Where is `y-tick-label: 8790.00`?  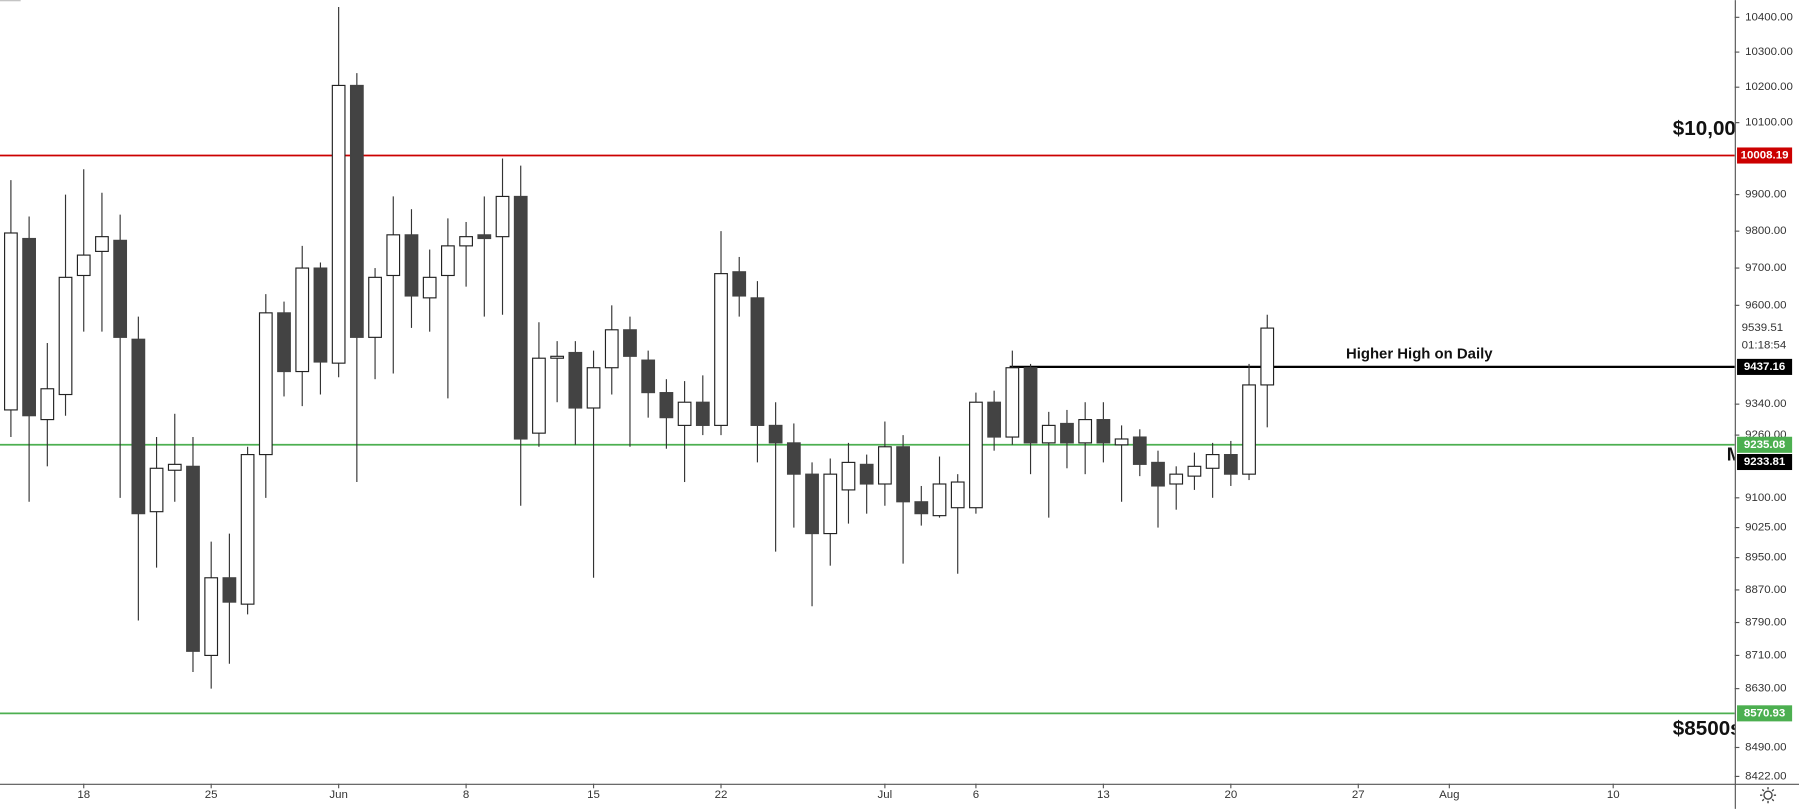
y-tick-label: 8790.00 is located at coordinates (1765, 623).